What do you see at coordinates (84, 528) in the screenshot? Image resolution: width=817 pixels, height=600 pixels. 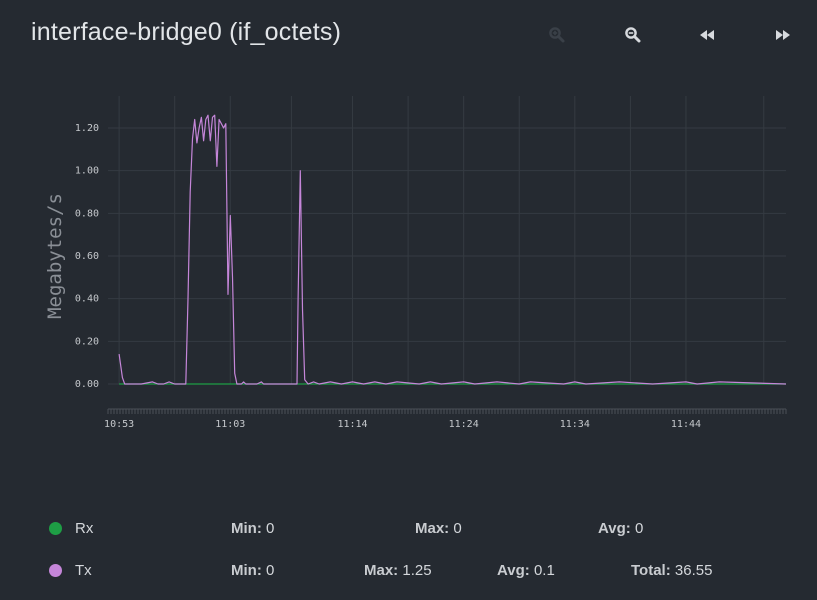 I see `series-name: Rx` at bounding box center [84, 528].